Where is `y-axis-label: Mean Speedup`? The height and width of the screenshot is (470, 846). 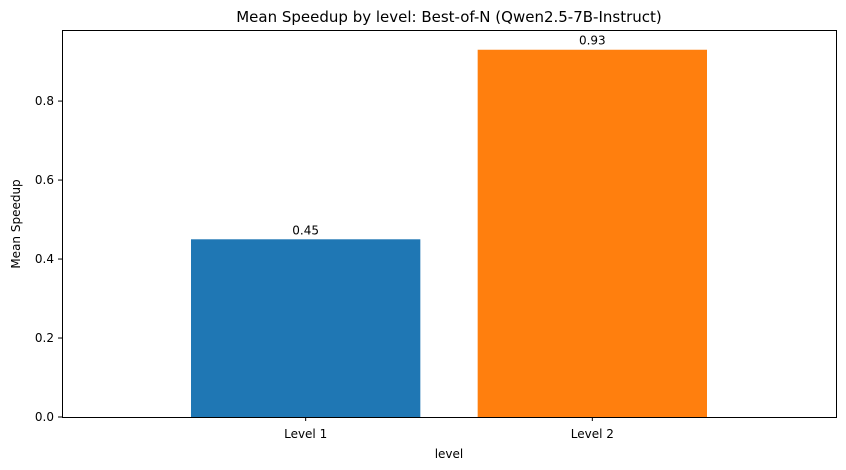 y-axis-label: Mean Speedup is located at coordinates (16, 223).